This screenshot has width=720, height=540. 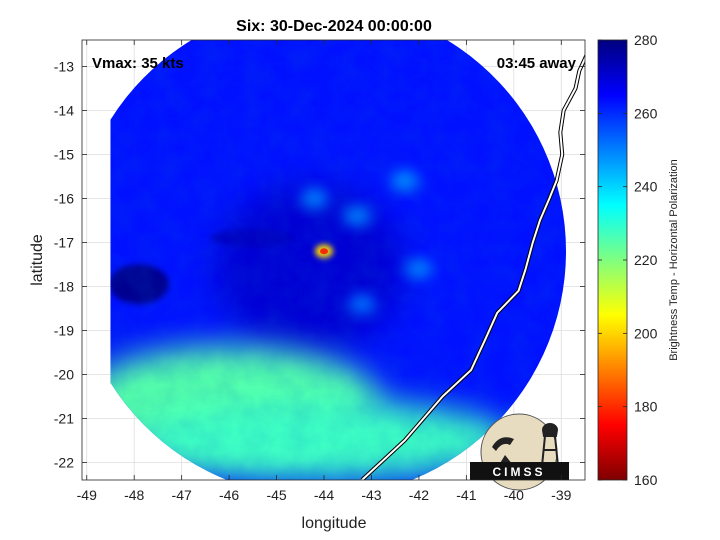 What do you see at coordinates (419, 495) in the screenshot?
I see `x-tick-label: -42` at bounding box center [419, 495].